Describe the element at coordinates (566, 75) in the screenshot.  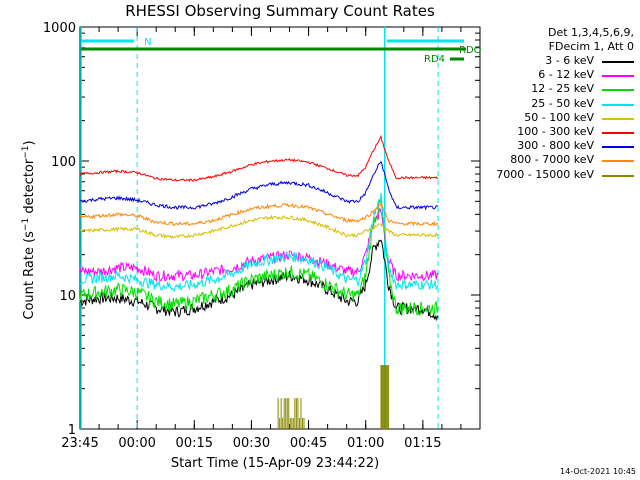
I see `legend-label: 6 - 12 keV` at that location.